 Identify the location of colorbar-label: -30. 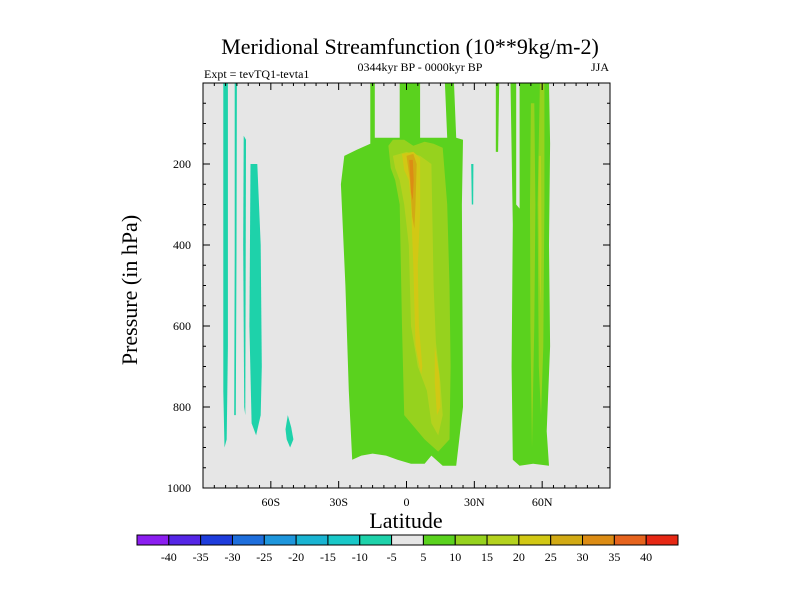
(232, 557).